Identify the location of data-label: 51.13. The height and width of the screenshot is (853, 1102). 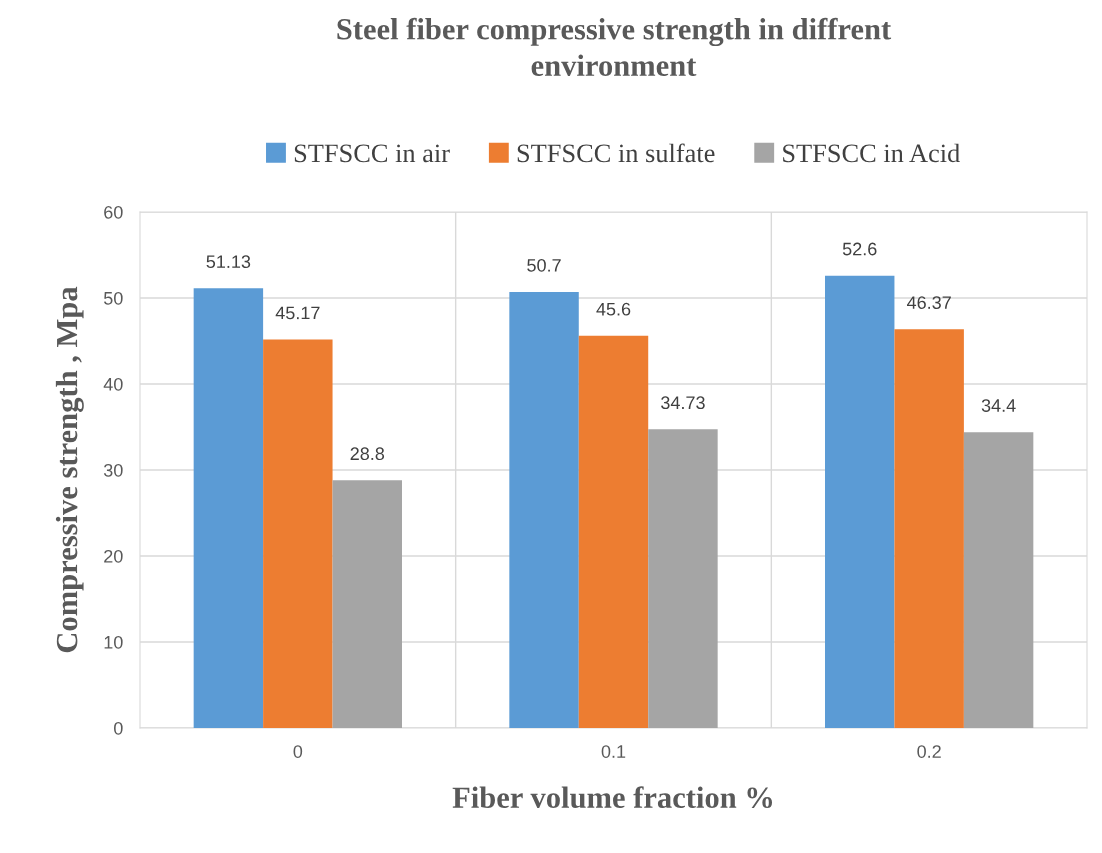
(228, 262).